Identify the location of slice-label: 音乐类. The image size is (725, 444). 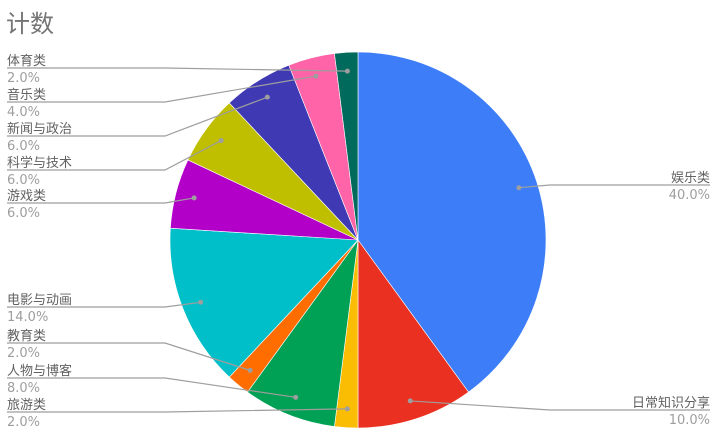
(26, 95).